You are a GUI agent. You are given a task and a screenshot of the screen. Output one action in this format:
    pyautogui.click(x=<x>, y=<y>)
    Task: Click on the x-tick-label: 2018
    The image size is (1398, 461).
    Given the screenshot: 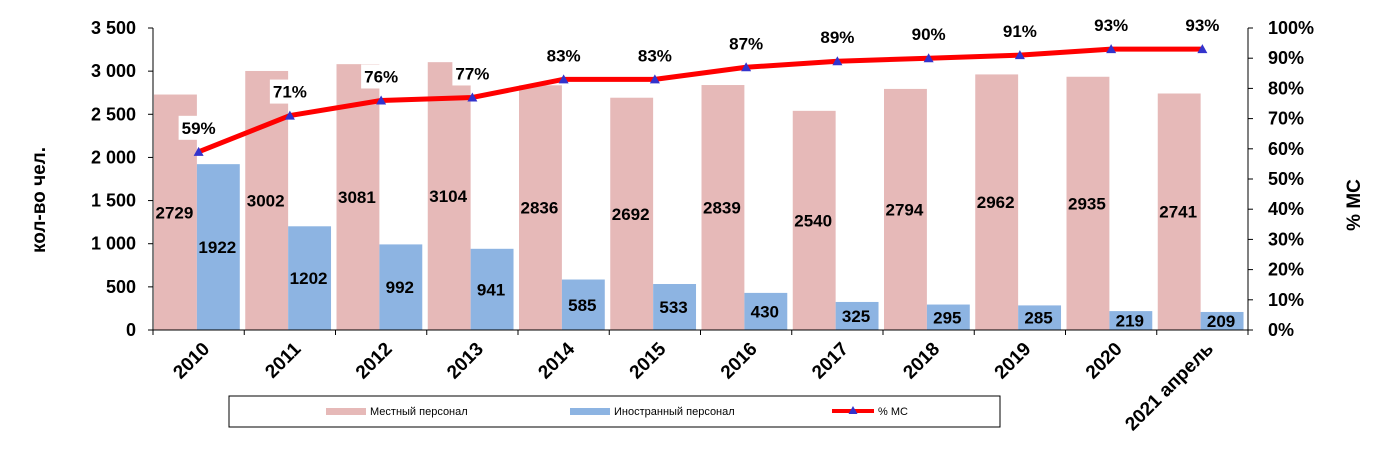 What is the action you would take?
    pyautogui.click(x=921, y=361)
    